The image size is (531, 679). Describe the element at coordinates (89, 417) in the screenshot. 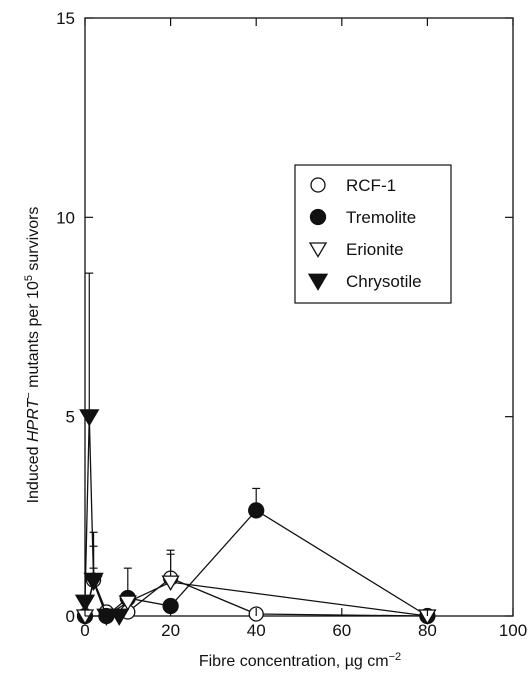

I see `chrysotile-point` at that location.